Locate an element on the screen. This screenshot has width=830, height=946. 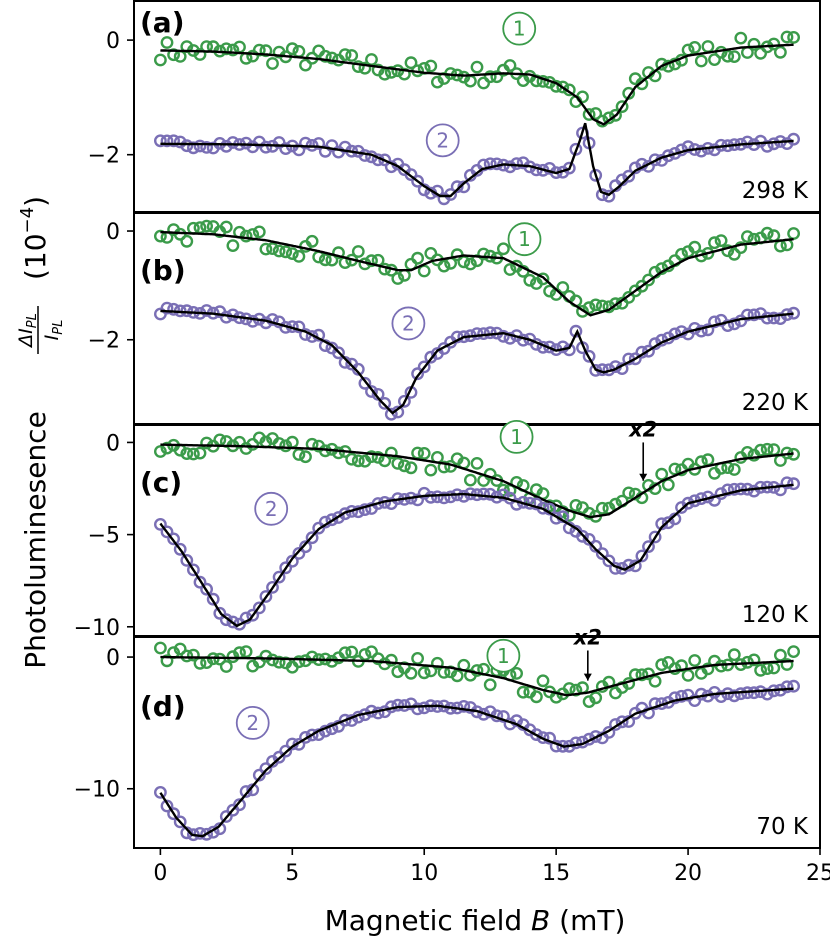
y-tick-label: −2 is located at coordinates (104, 341).